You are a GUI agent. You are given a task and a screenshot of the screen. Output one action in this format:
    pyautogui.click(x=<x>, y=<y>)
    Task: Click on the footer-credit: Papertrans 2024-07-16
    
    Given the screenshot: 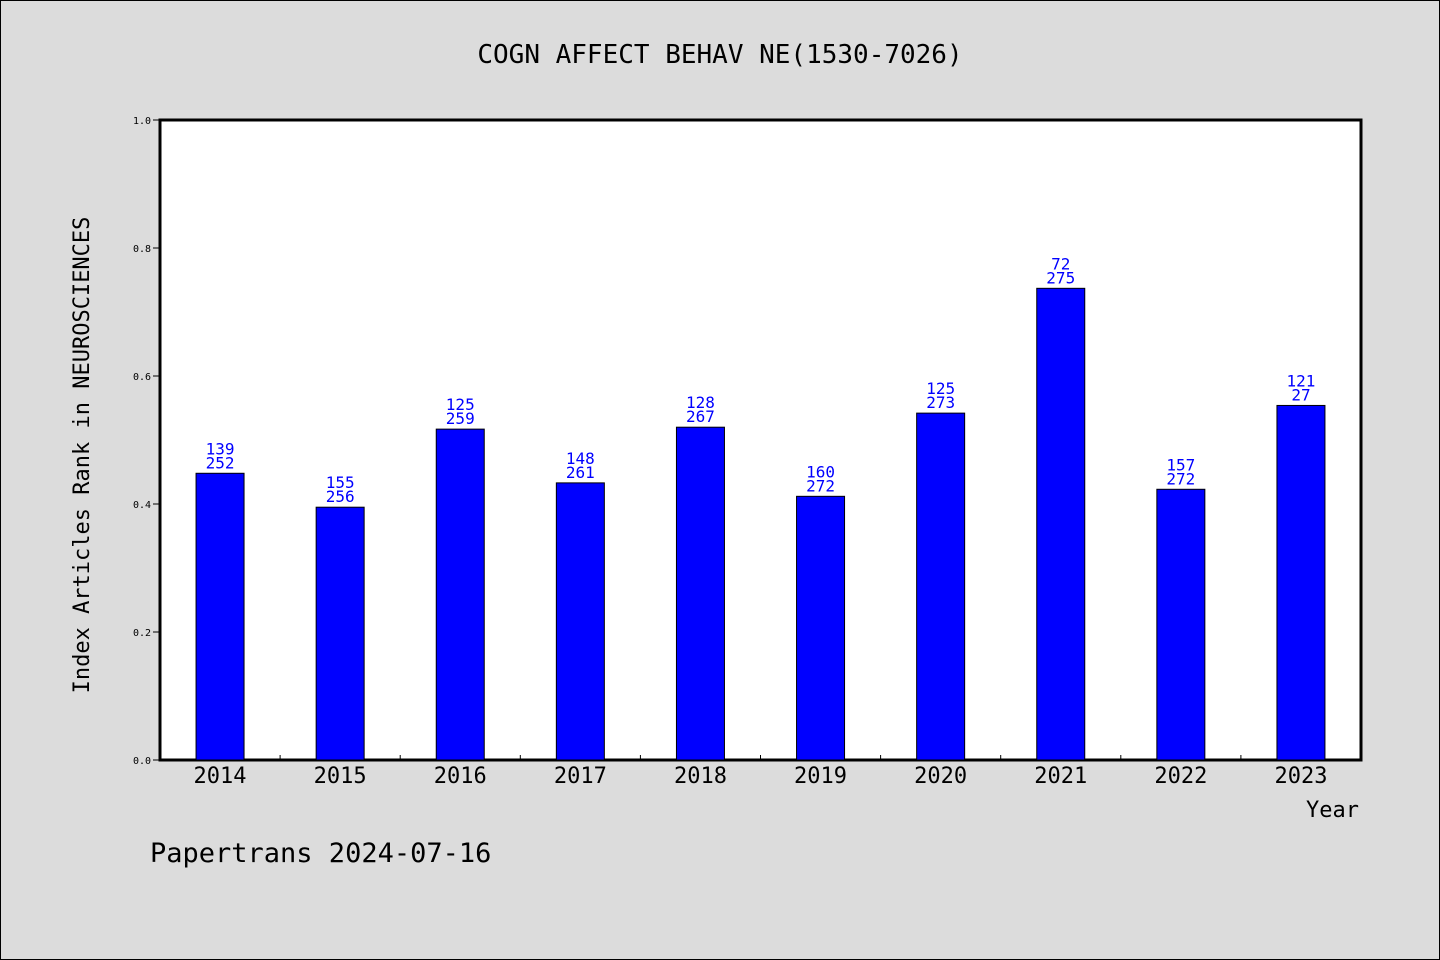 What is the action you would take?
    pyautogui.click(x=320, y=853)
    